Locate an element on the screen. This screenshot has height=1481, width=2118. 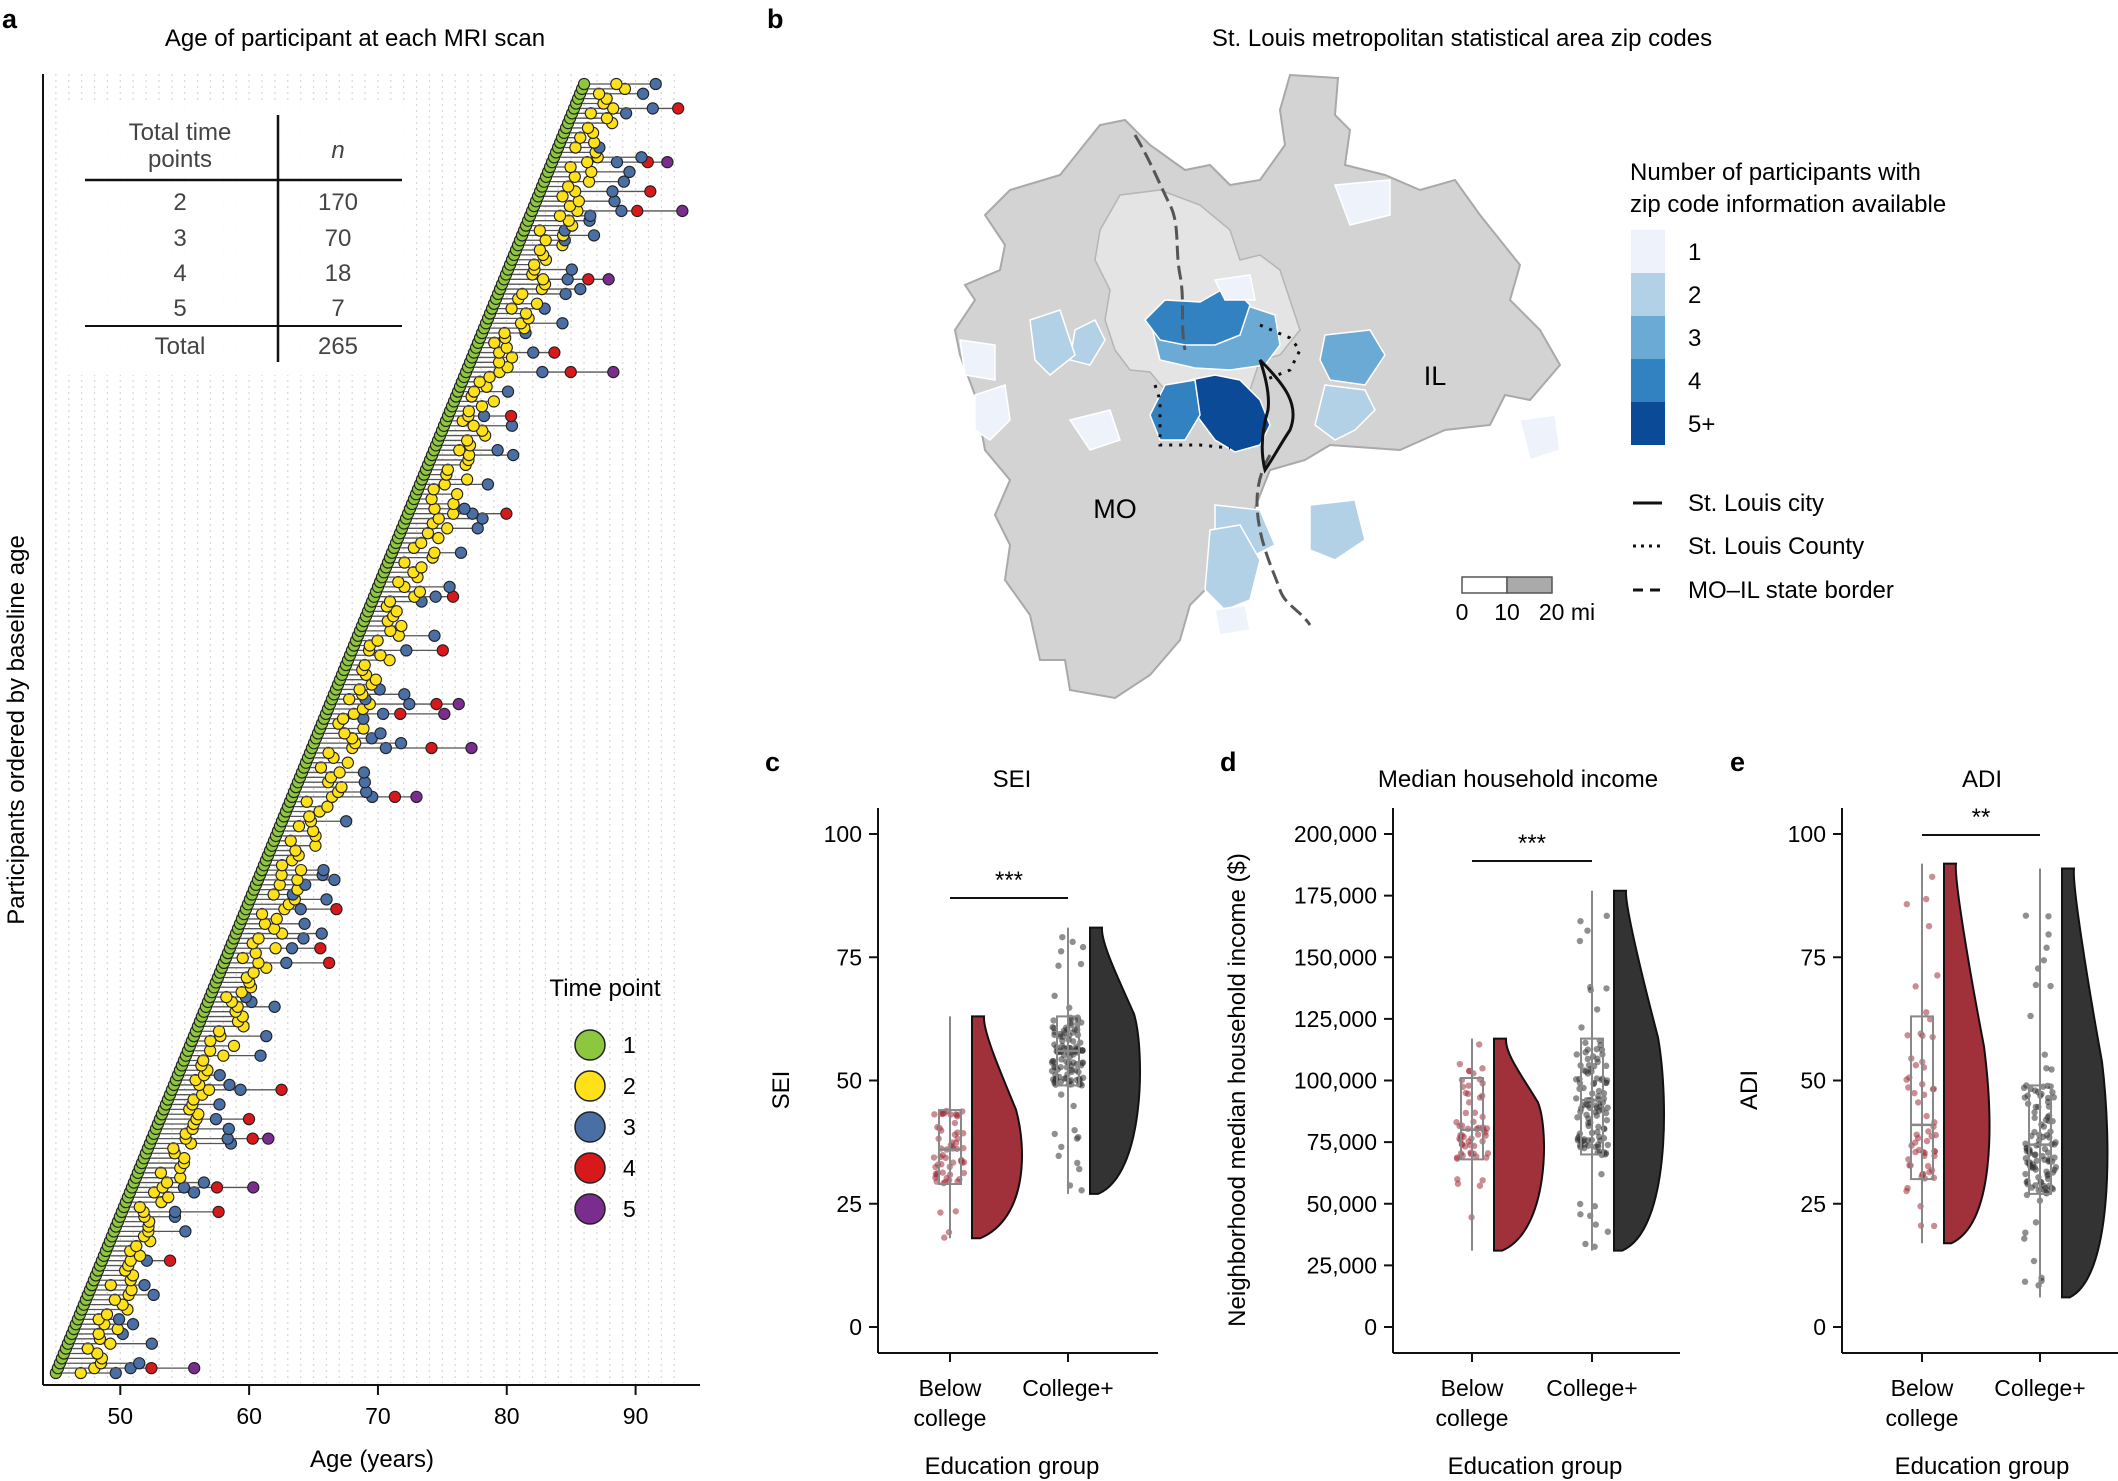
panel-c-label: c is located at coordinates (772, 762).